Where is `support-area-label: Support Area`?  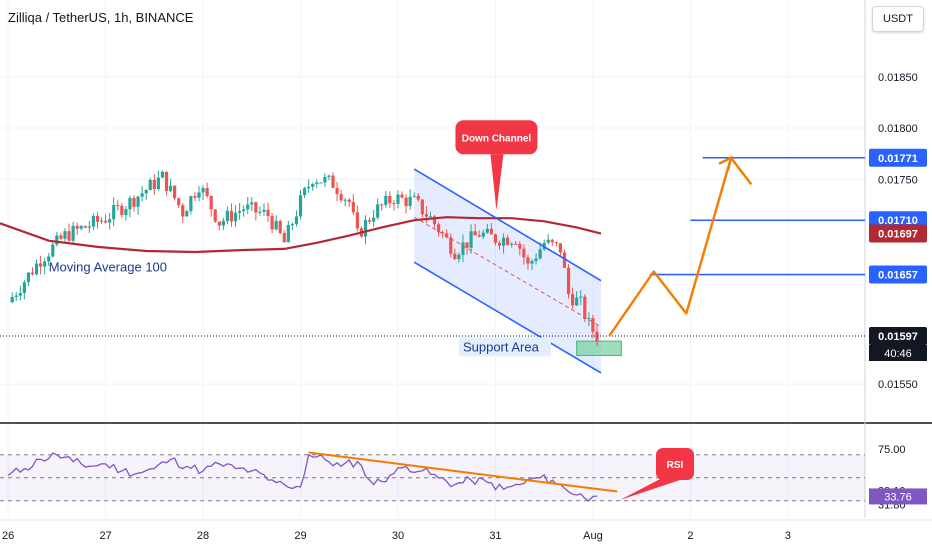 support-area-label: Support Area is located at coordinates (501, 346).